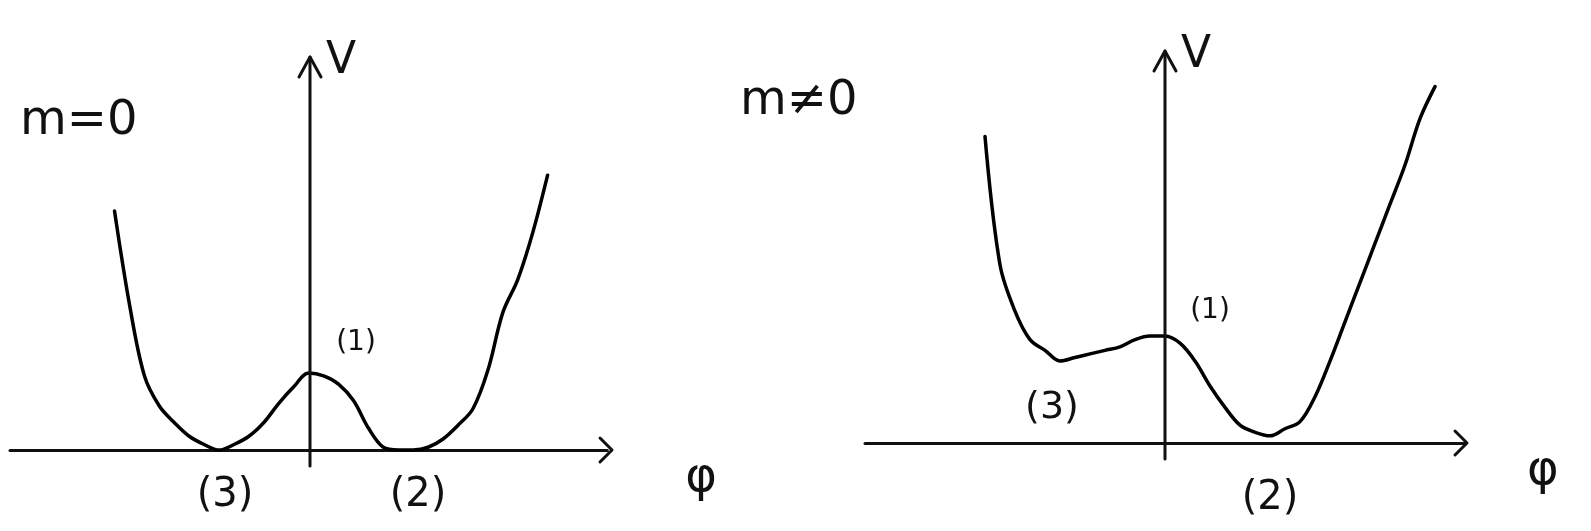 This screenshot has width=1591, height=531. What do you see at coordinates (225, 492) in the screenshot?
I see `text: (3)` at bounding box center [225, 492].